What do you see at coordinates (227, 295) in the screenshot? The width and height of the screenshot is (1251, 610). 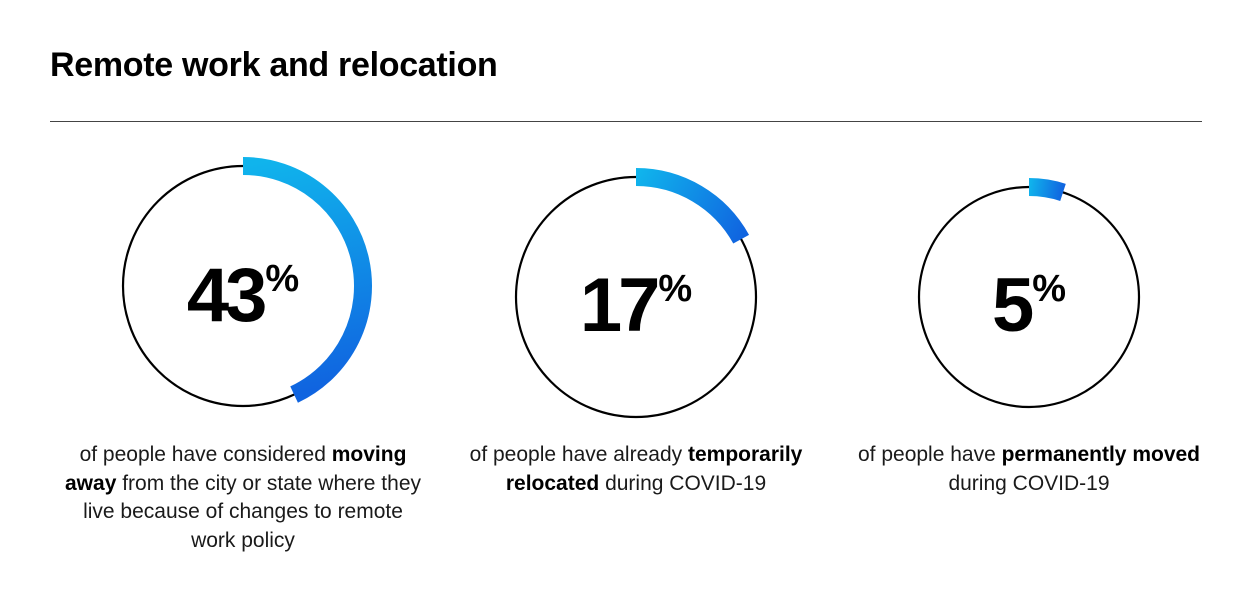 I see `stat-number: 43` at bounding box center [227, 295].